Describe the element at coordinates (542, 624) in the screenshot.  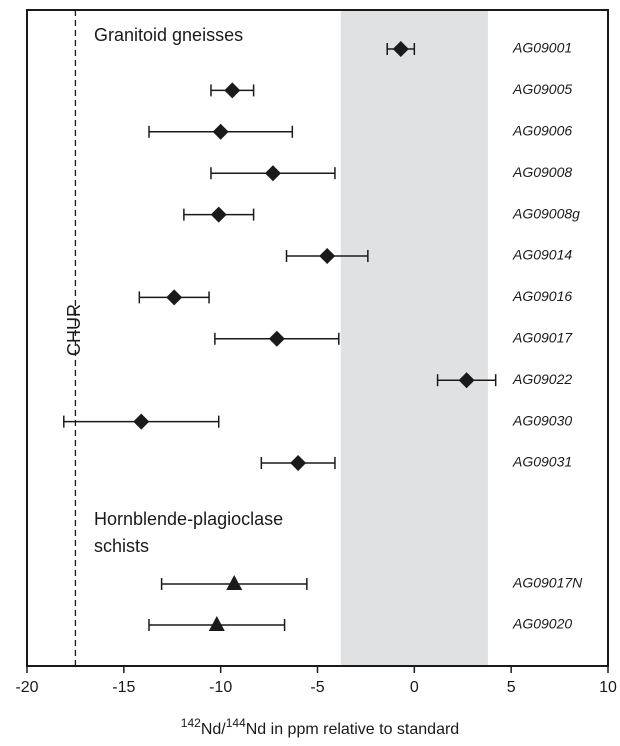
I see `category-label: AG09020` at that location.